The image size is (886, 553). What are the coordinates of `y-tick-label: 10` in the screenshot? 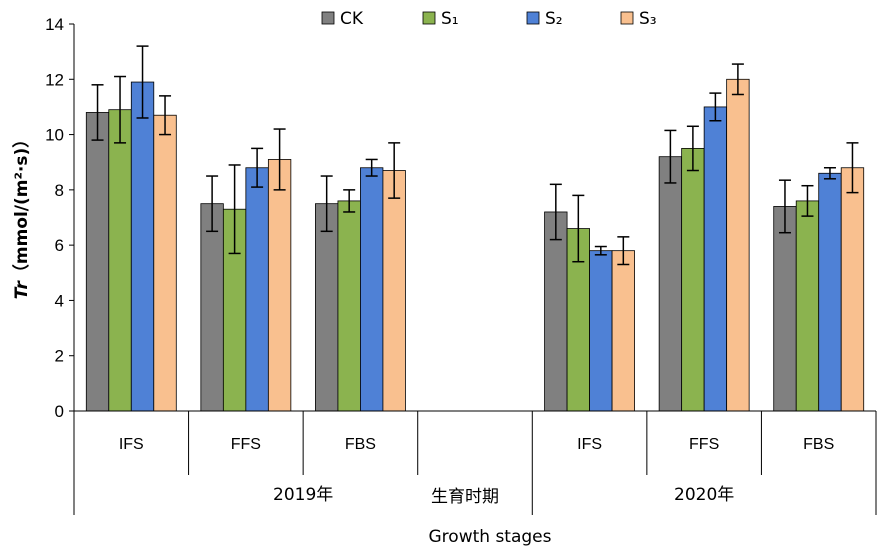 It's located at (54, 135).